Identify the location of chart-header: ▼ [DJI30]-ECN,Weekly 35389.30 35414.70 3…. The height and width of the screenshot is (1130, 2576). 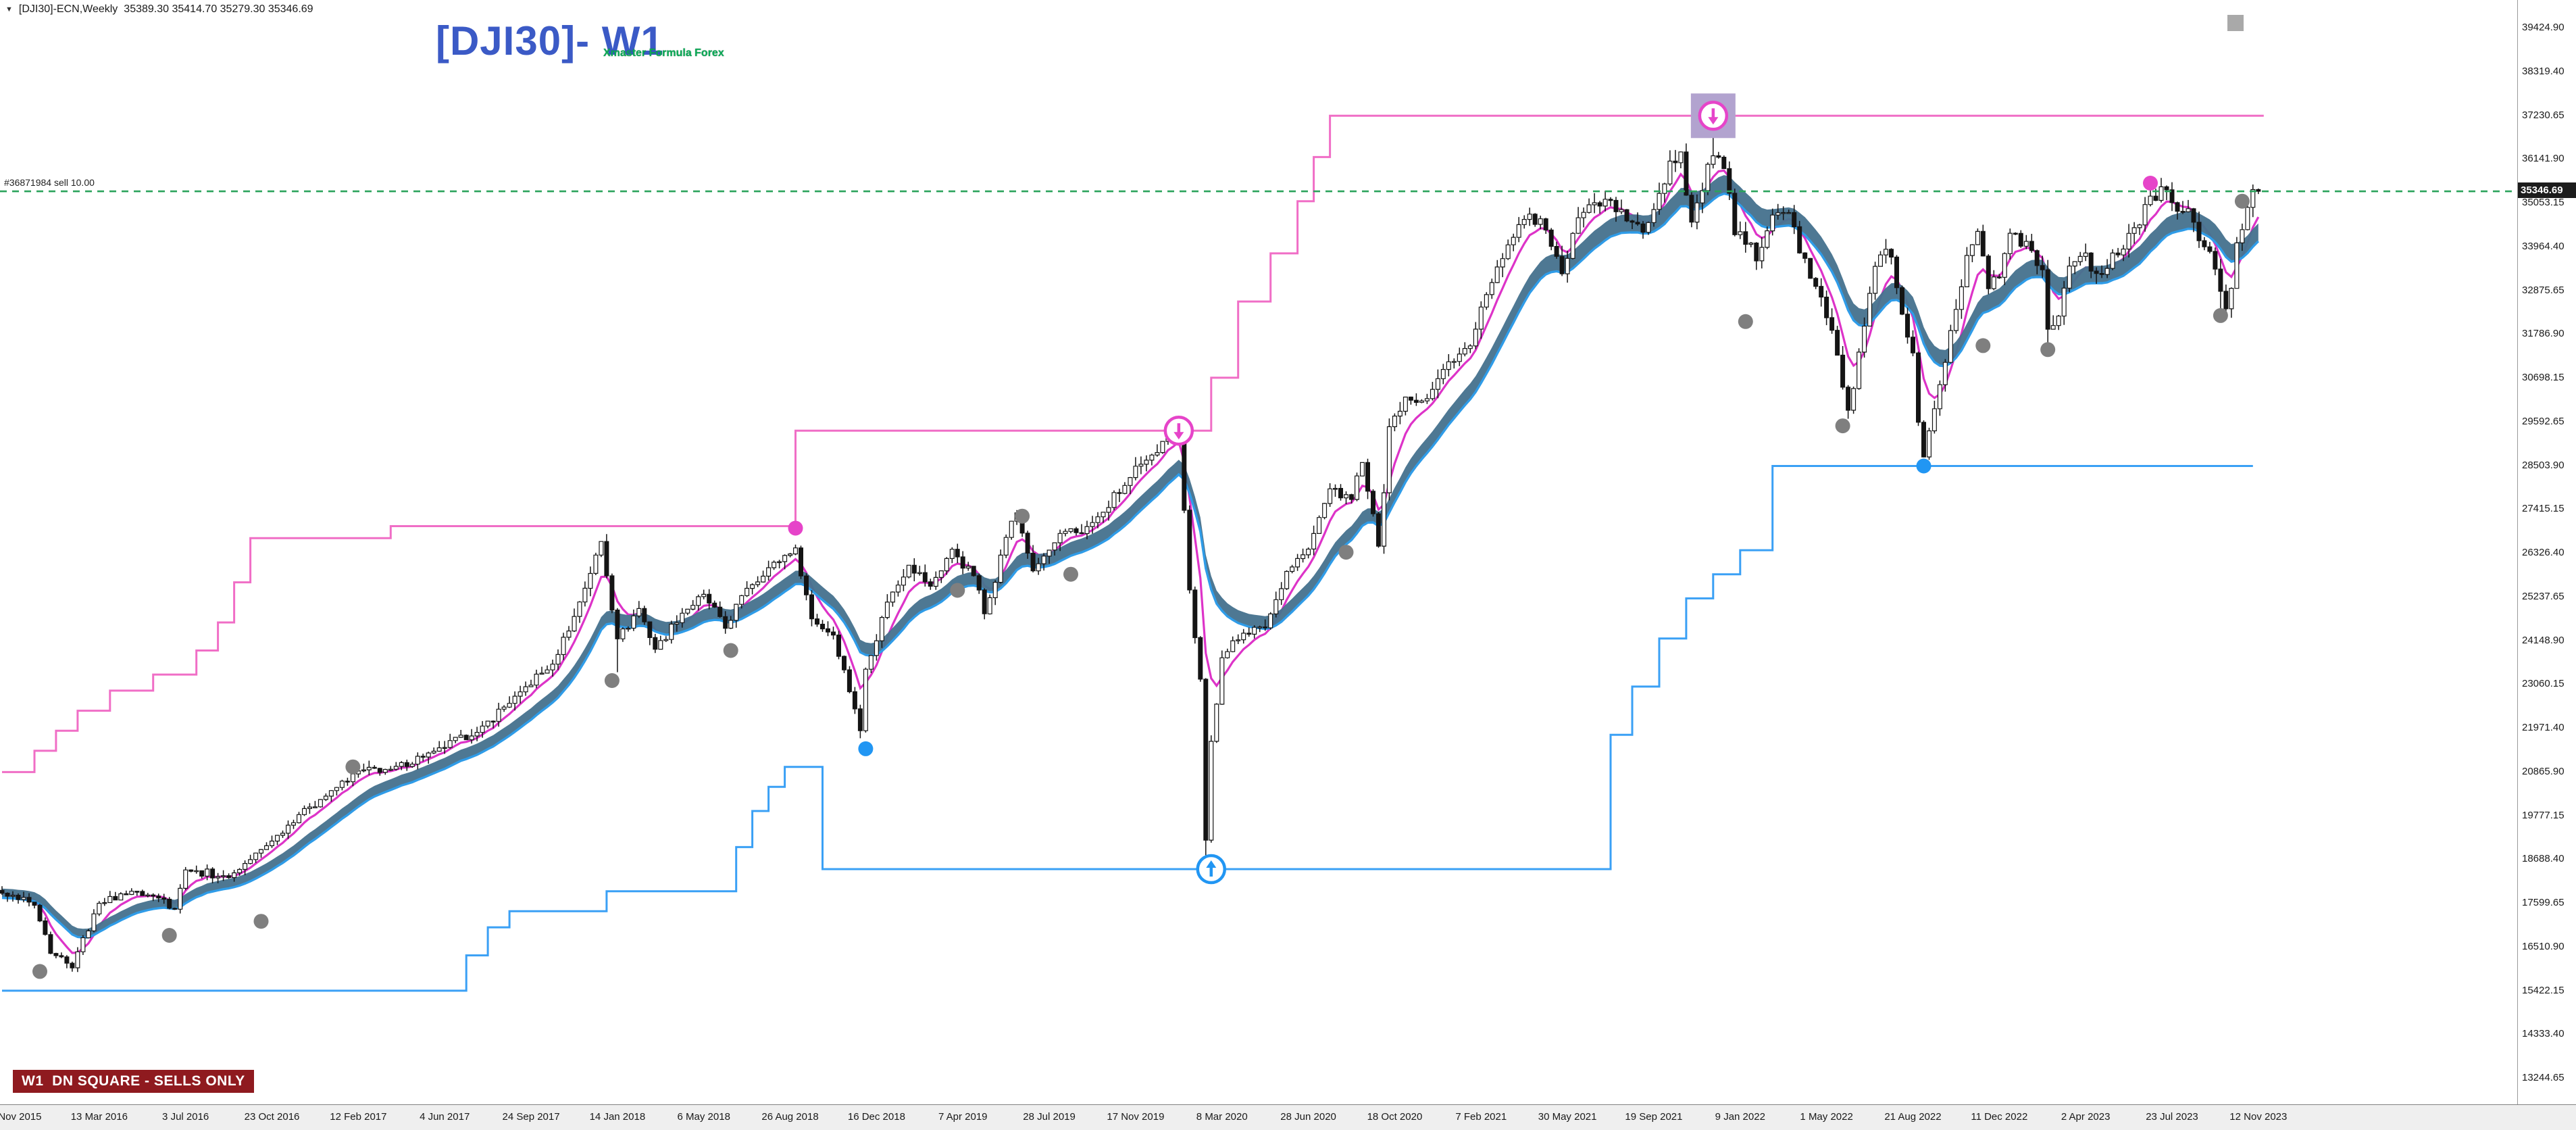
(159, 9).